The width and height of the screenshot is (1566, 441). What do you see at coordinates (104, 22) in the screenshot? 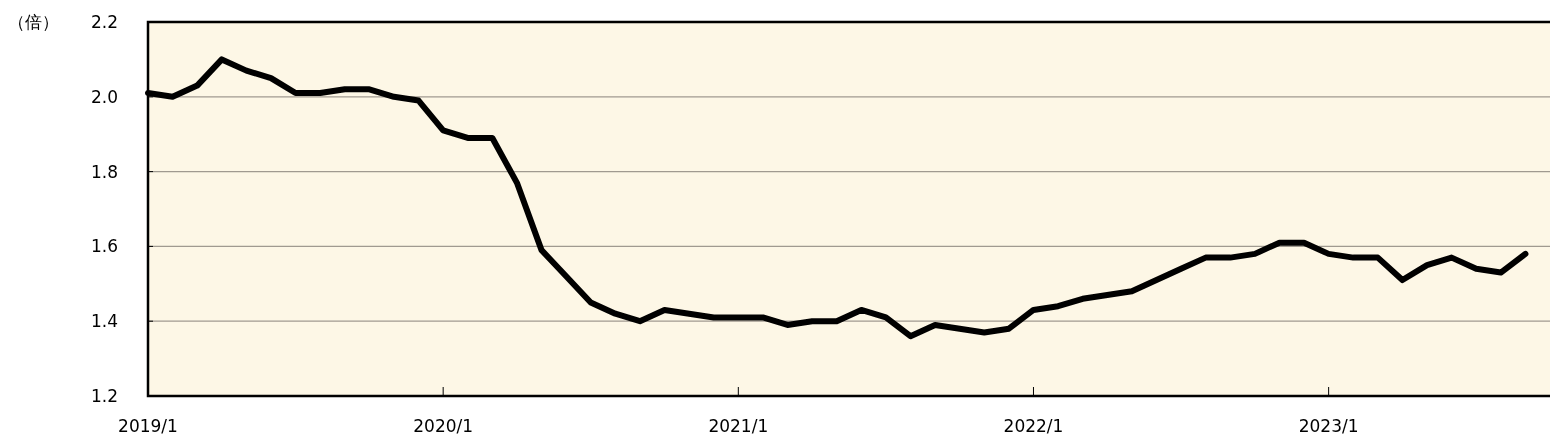
I see `y-tick-label: 2.2` at bounding box center [104, 22].